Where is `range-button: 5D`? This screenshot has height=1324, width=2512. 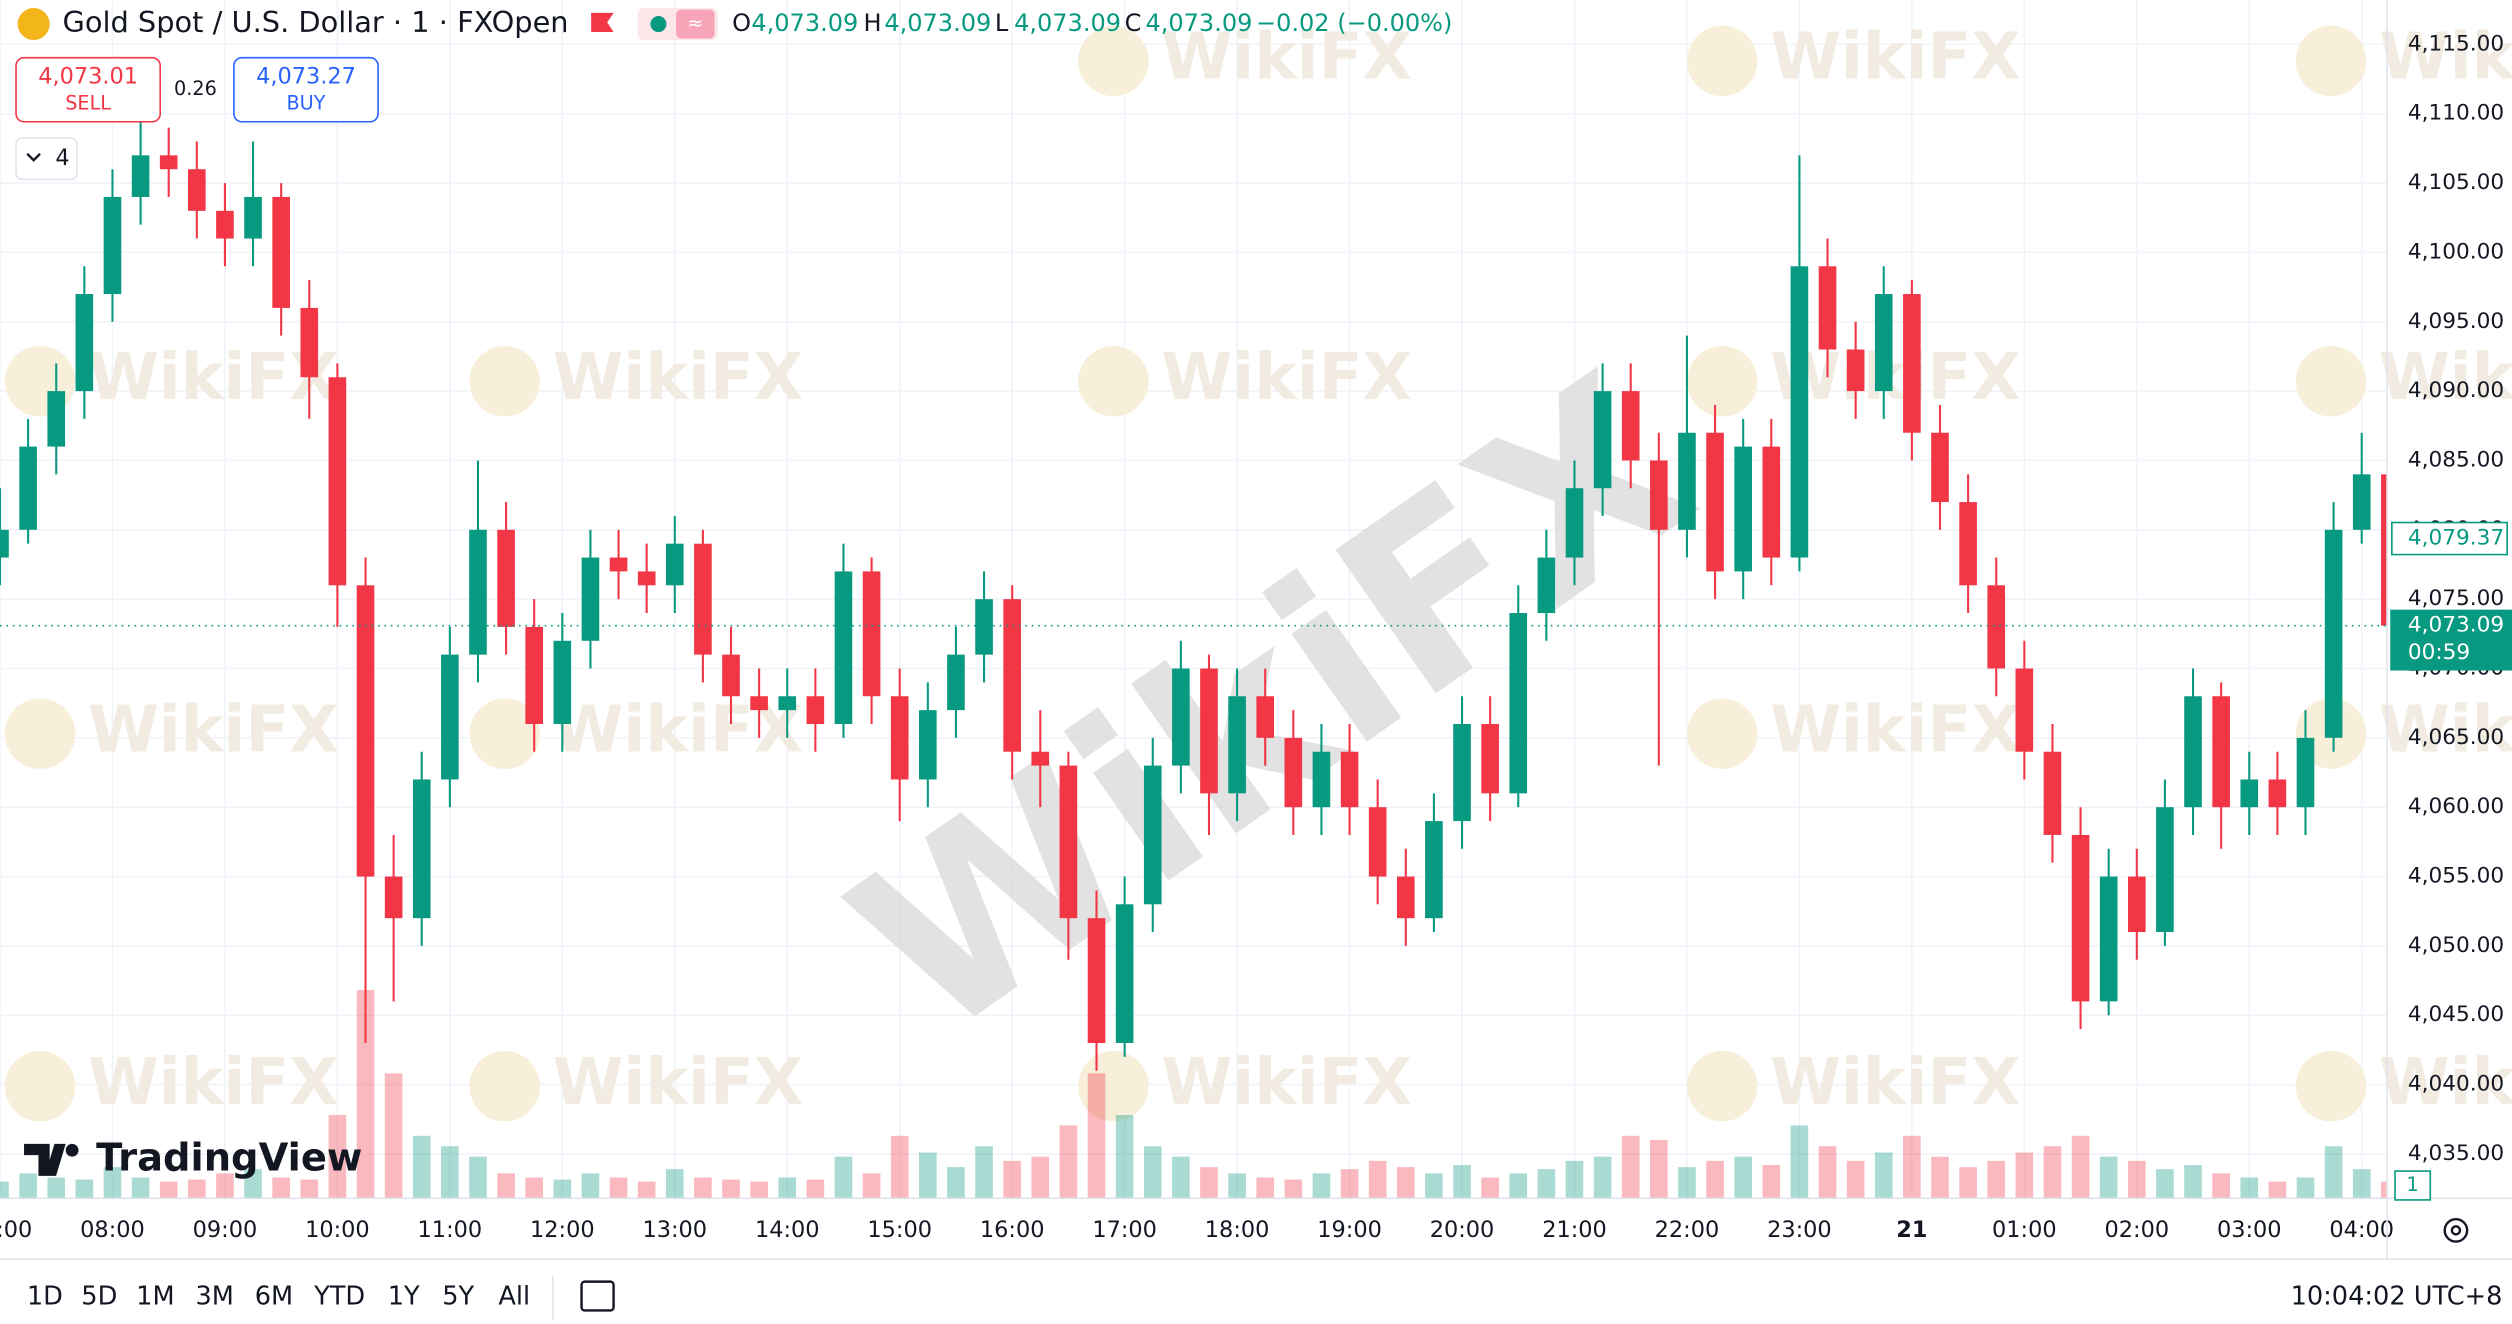
range-button: 5D is located at coordinates (99, 1297).